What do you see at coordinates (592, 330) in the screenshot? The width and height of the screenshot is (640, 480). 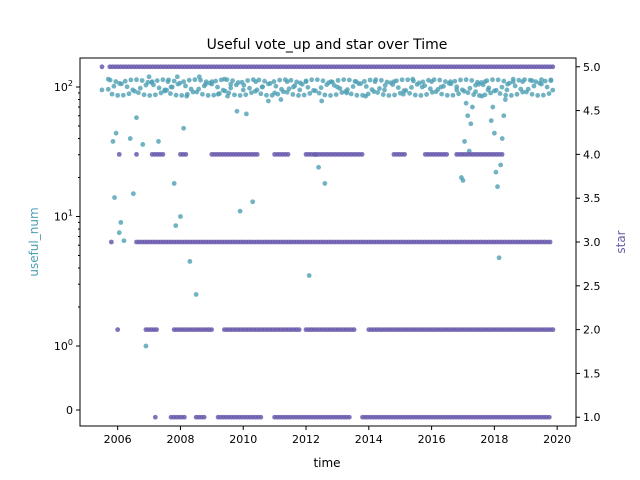 I see `y-right-tick-label: 2.0` at bounding box center [592, 330].